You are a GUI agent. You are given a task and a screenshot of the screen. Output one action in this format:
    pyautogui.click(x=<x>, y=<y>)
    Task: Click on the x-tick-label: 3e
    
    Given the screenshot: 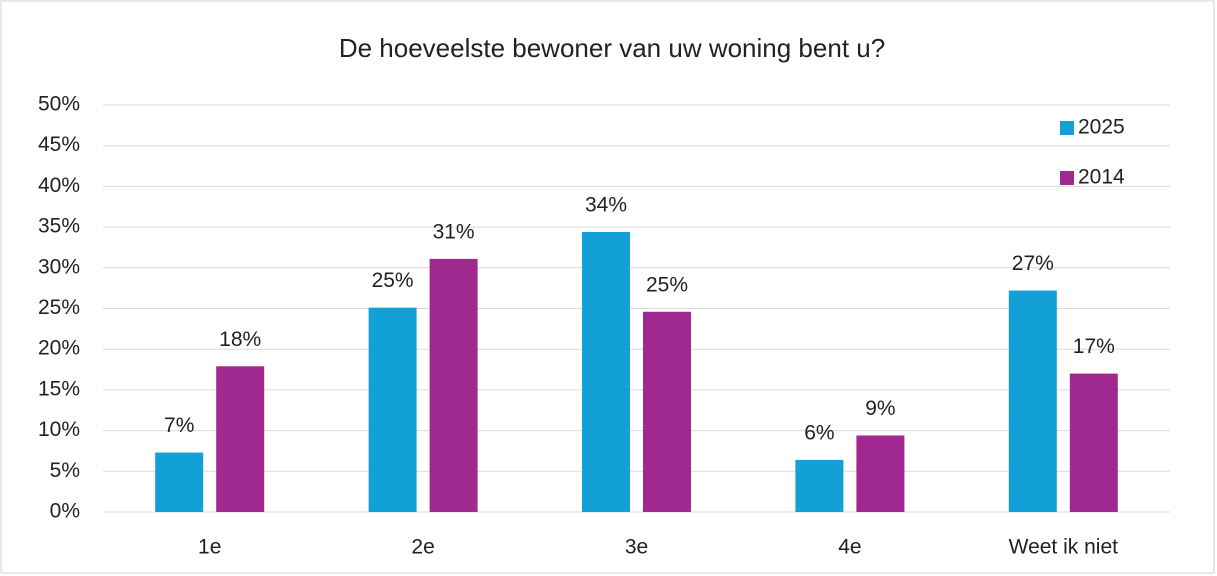 What is the action you would take?
    pyautogui.click(x=636, y=547)
    